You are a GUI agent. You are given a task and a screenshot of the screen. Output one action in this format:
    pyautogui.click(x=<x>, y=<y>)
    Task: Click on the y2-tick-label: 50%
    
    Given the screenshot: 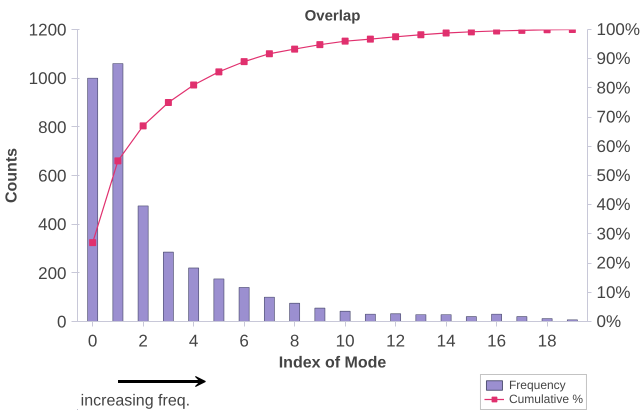 What is the action you would take?
    pyautogui.click(x=613, y=175)
    